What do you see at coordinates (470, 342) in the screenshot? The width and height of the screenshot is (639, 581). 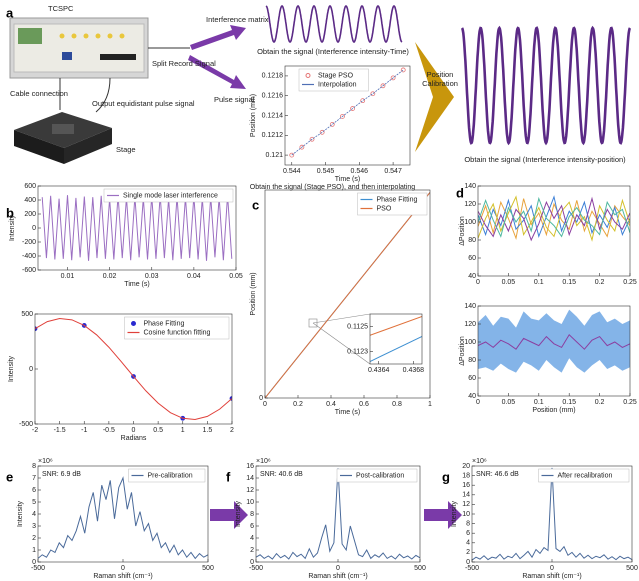 I see `y-tick-label: 100` at bounding box center [470, 342].